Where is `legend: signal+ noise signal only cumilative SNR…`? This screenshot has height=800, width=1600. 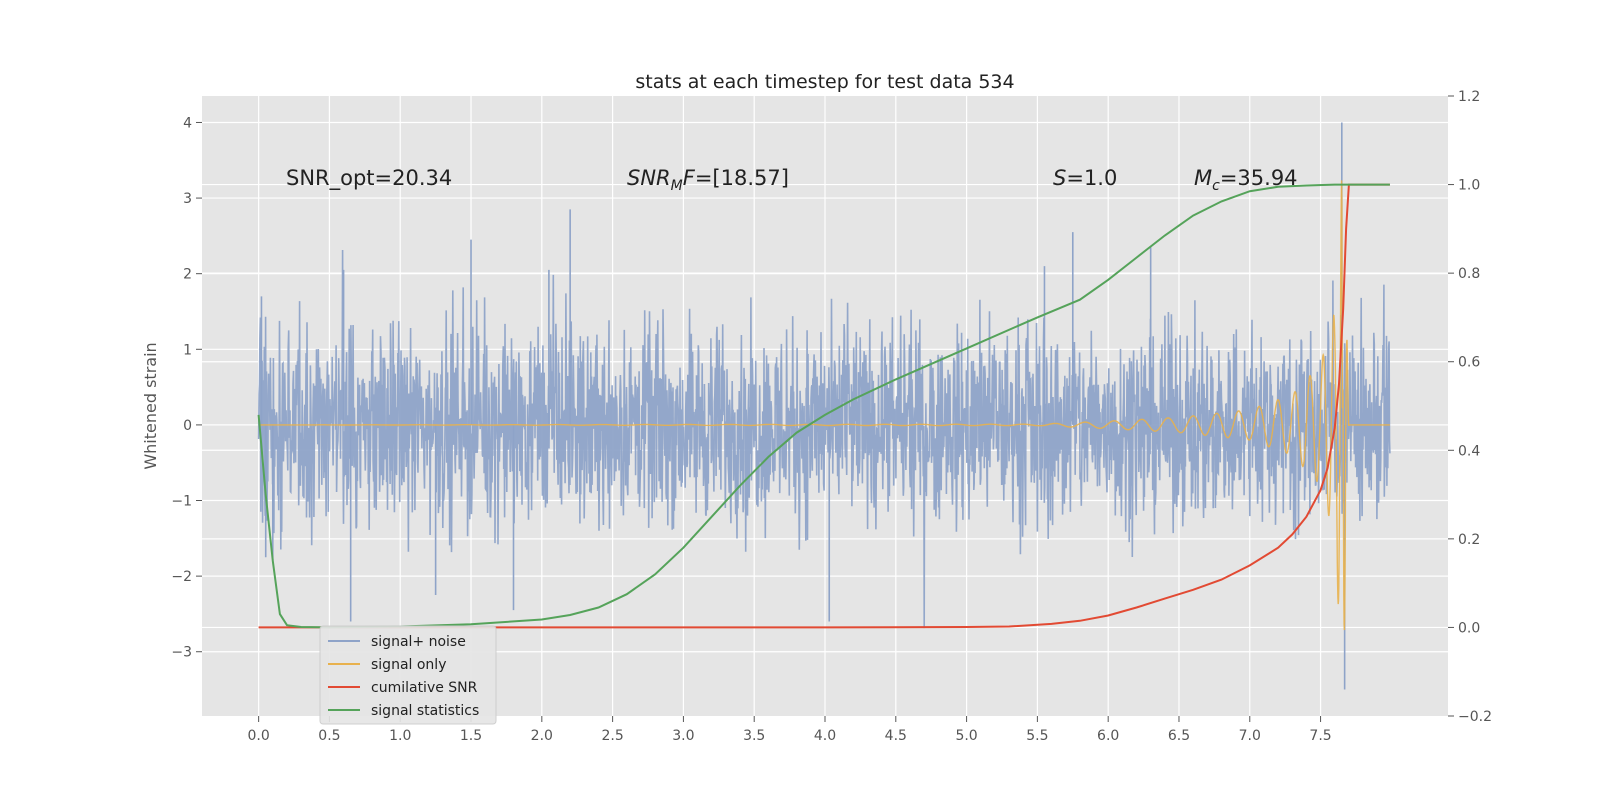
legend: signal+ noise signal only cumilative SNR… is located at coordinates (408, 675).